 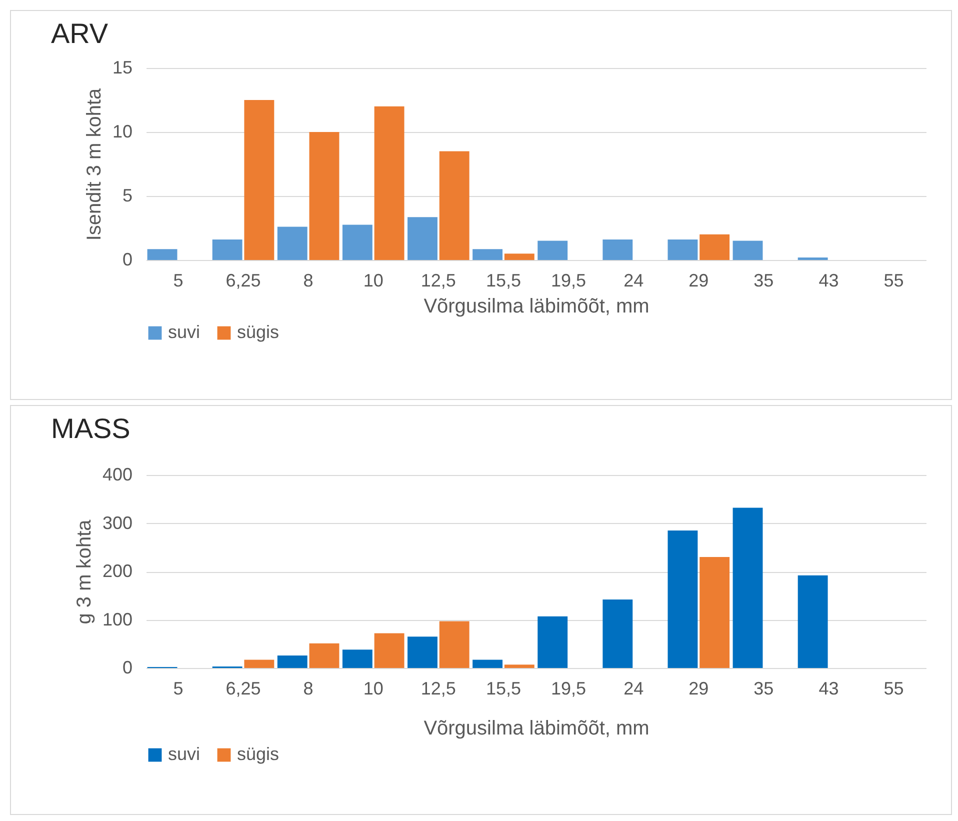 What do you see at coordinates (84, 571) in the screenshot?
I see `y-axis-title: g 3 m kohta` at bounding box center [84, 571].